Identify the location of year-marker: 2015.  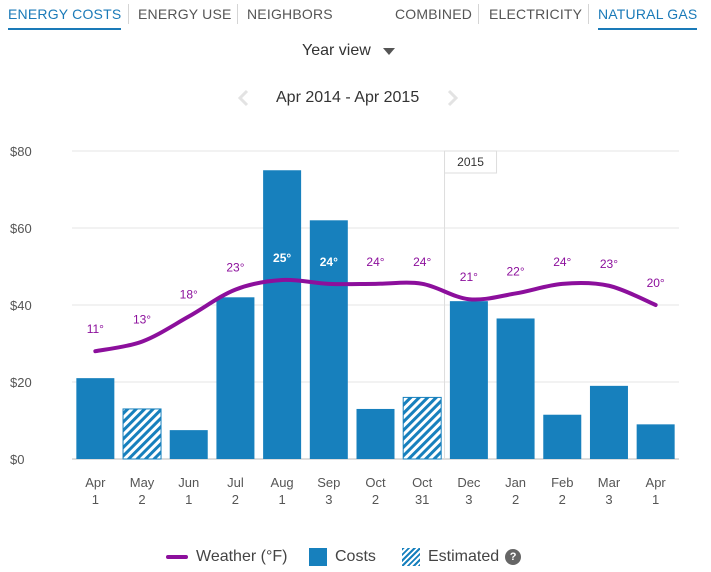
(471, 304).